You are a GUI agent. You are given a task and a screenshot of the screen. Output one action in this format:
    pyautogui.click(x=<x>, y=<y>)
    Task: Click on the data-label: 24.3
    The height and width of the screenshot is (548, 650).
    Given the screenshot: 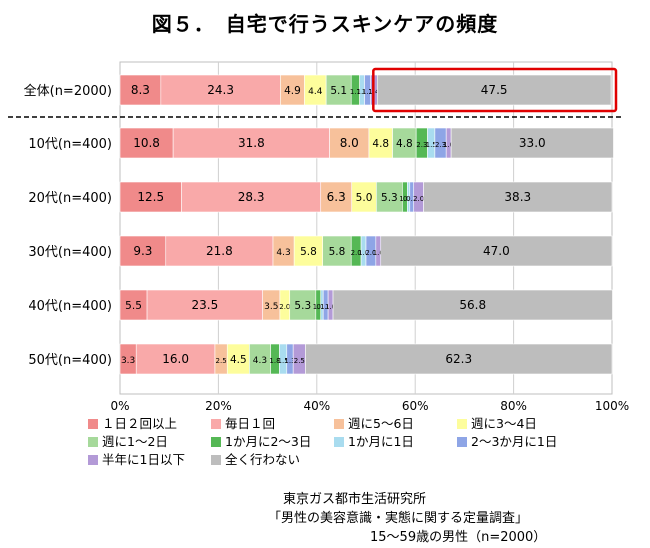 What is the action you would take?
    pyautogui.click(x=220, y=90)
    